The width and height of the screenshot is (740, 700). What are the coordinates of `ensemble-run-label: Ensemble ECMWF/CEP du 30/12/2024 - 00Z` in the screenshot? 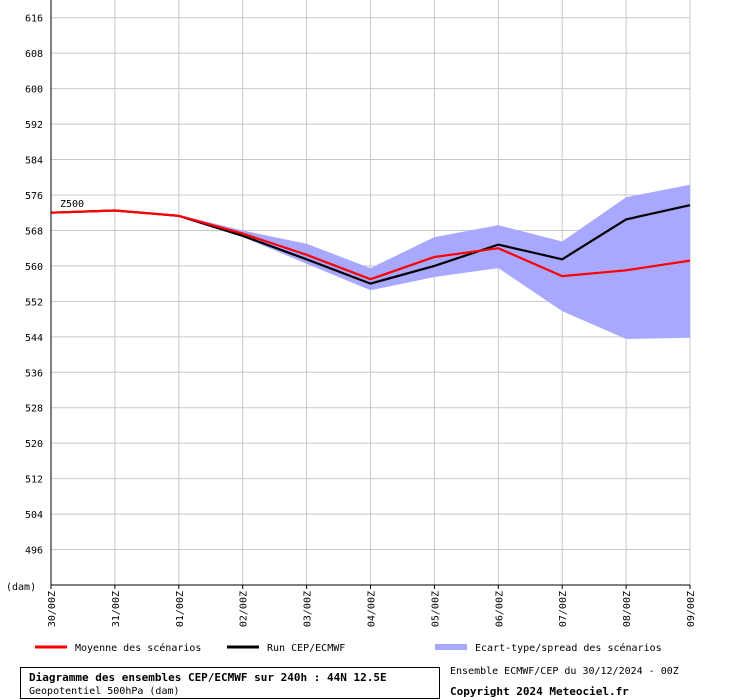 It's located at (564, 671).